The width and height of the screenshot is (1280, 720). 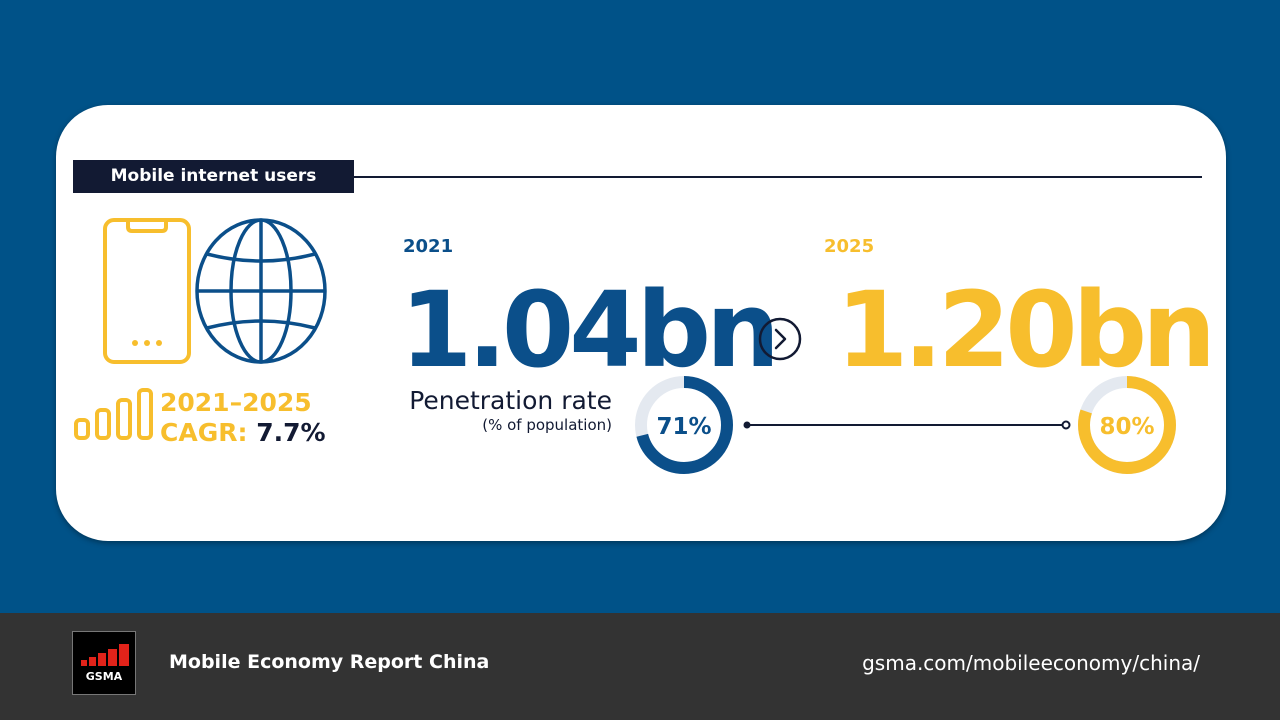 I want to click on report-url: gsma.com/mobileeconomy/china/, so click(x=1031, y=663).